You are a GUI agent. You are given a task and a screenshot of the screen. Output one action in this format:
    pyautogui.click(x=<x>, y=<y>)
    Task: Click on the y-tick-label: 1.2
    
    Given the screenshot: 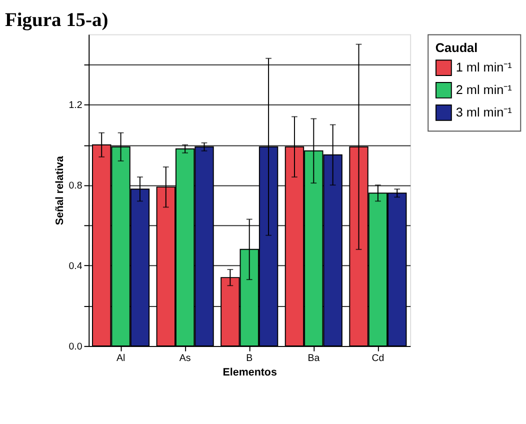 What is the action you would take?
    pyautogui.click(x=75, y=106)
    